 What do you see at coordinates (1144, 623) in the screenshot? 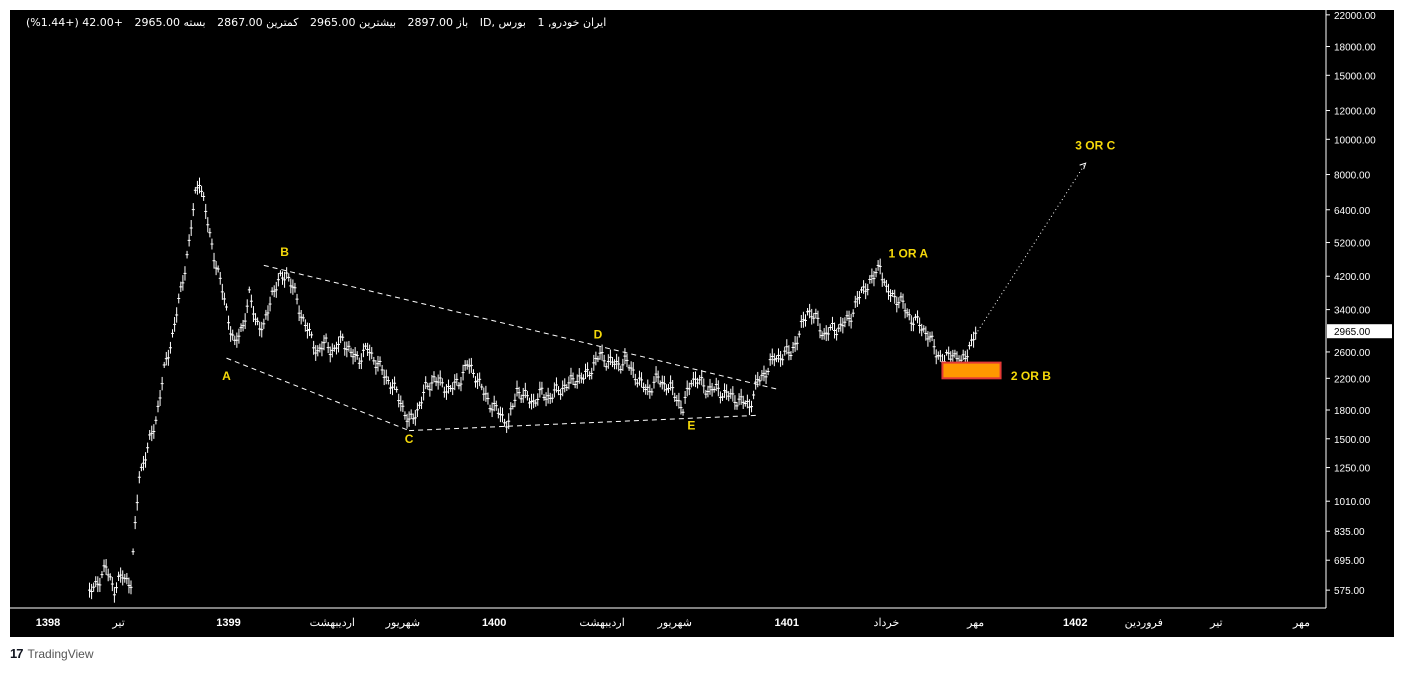
I see `x-tick-label: فروردین` at bounding box center [1144, 623].